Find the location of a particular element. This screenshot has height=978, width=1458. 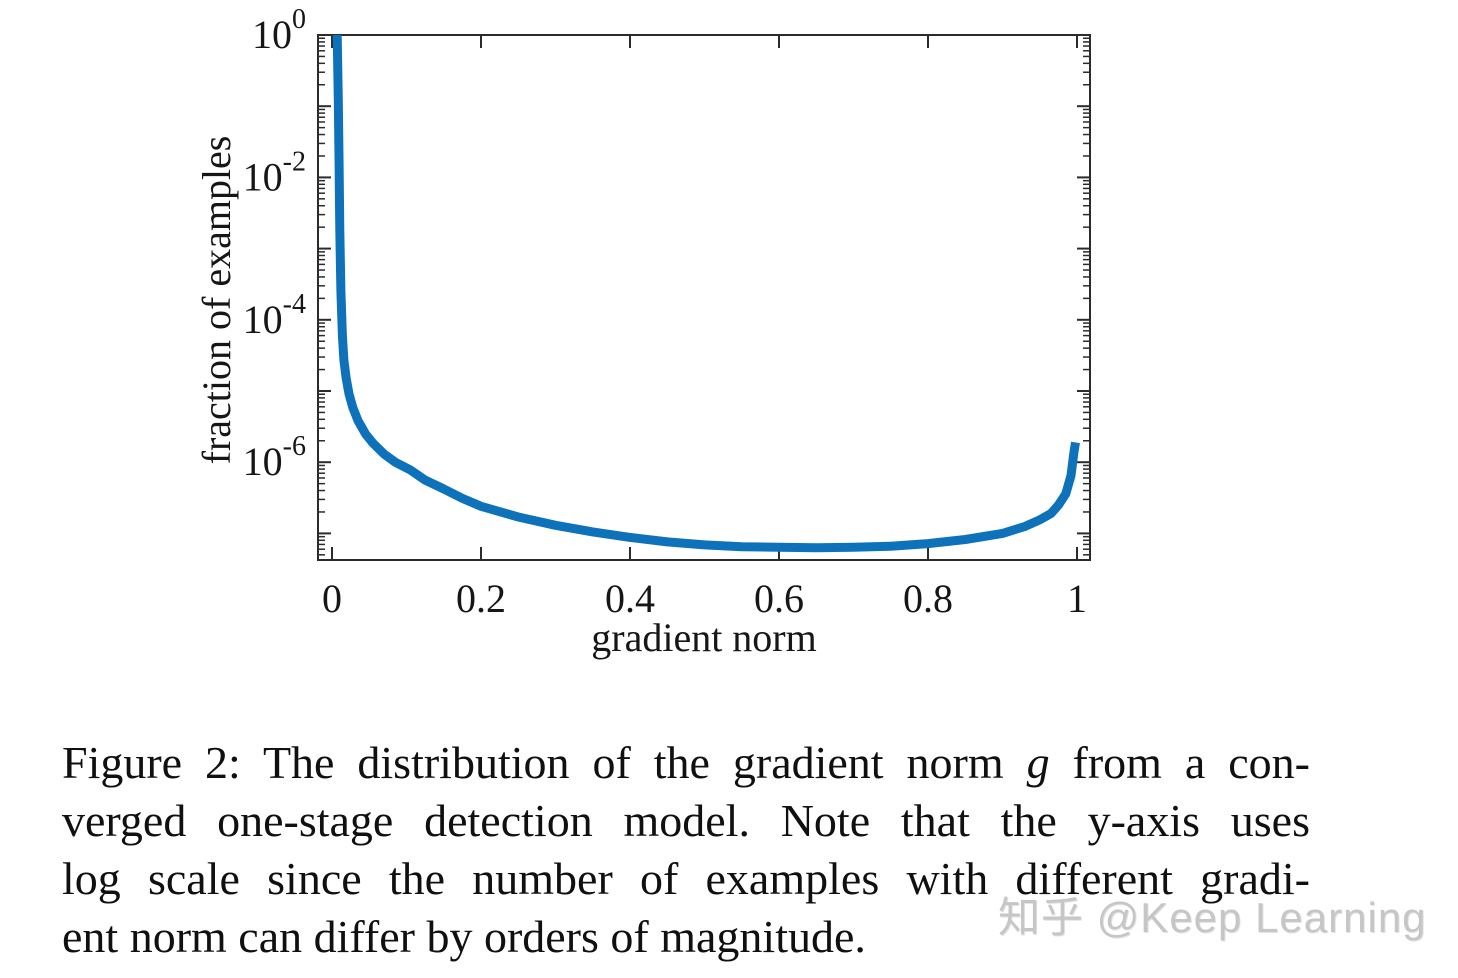

caption-math-symbol: g is located at coordinates (1038, 762).